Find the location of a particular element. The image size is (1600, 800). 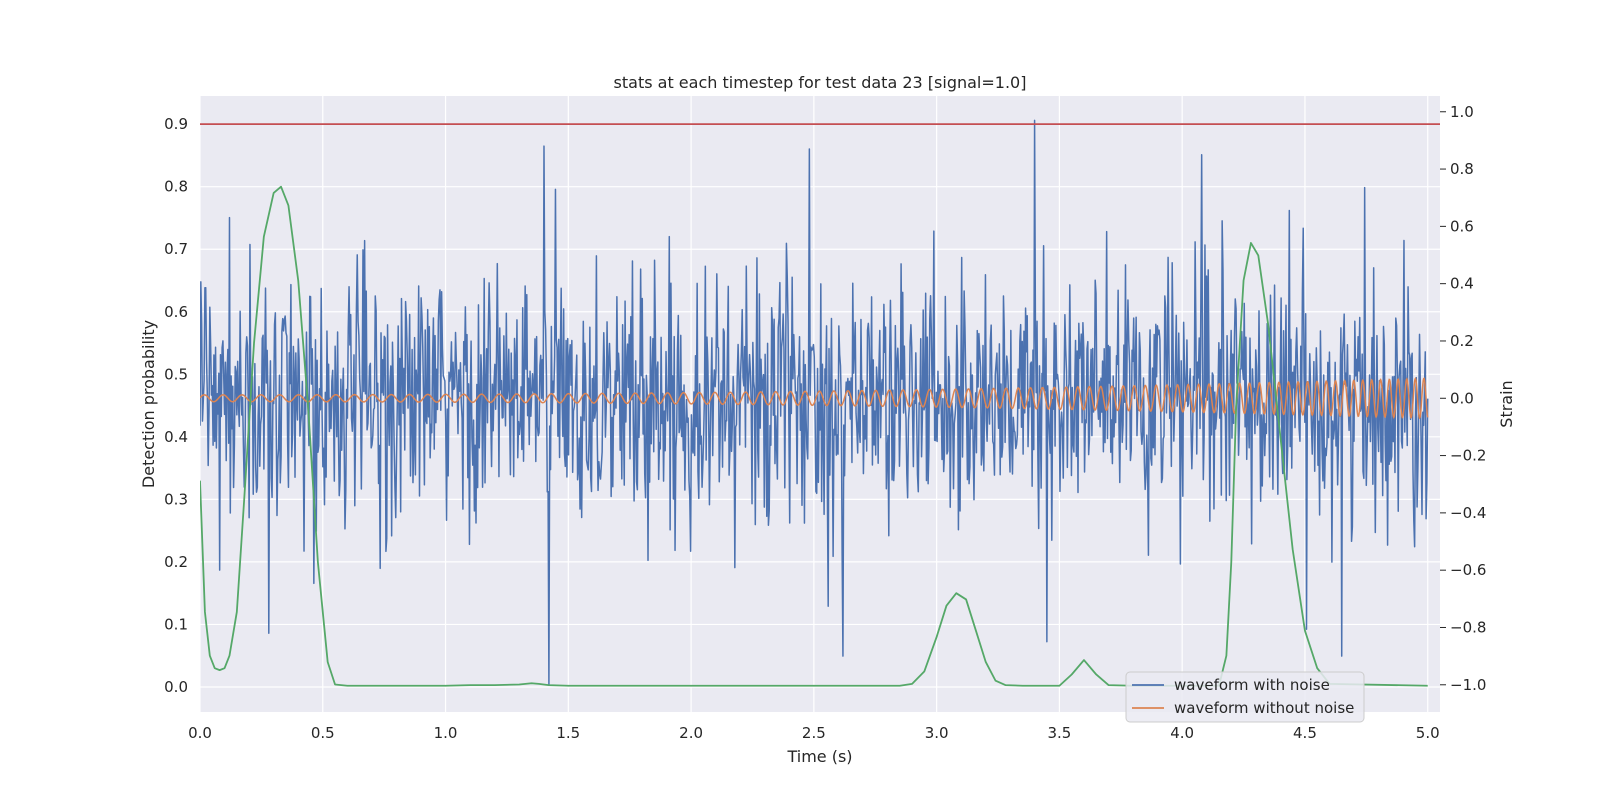

y2-tick-label: 1.0 is located at coordinates (1462, 112).